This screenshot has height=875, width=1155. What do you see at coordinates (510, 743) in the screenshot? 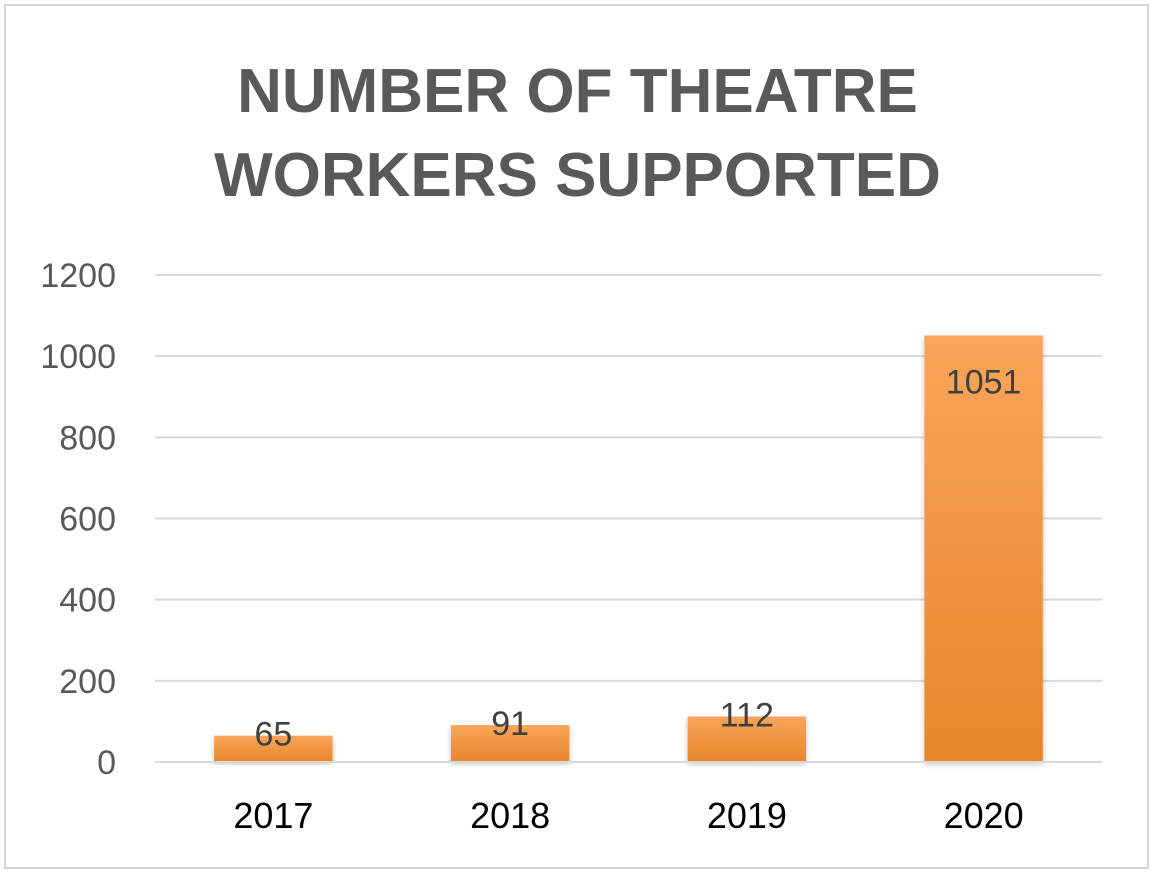
I see `bar-2018` at bounding box center [510, 743].